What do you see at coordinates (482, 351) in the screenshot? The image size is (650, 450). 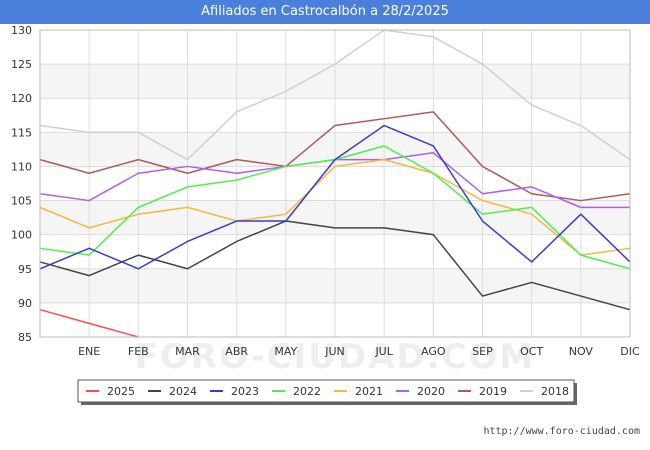 I see `x-tick-label: SEP` at bounding box center [482, 351].